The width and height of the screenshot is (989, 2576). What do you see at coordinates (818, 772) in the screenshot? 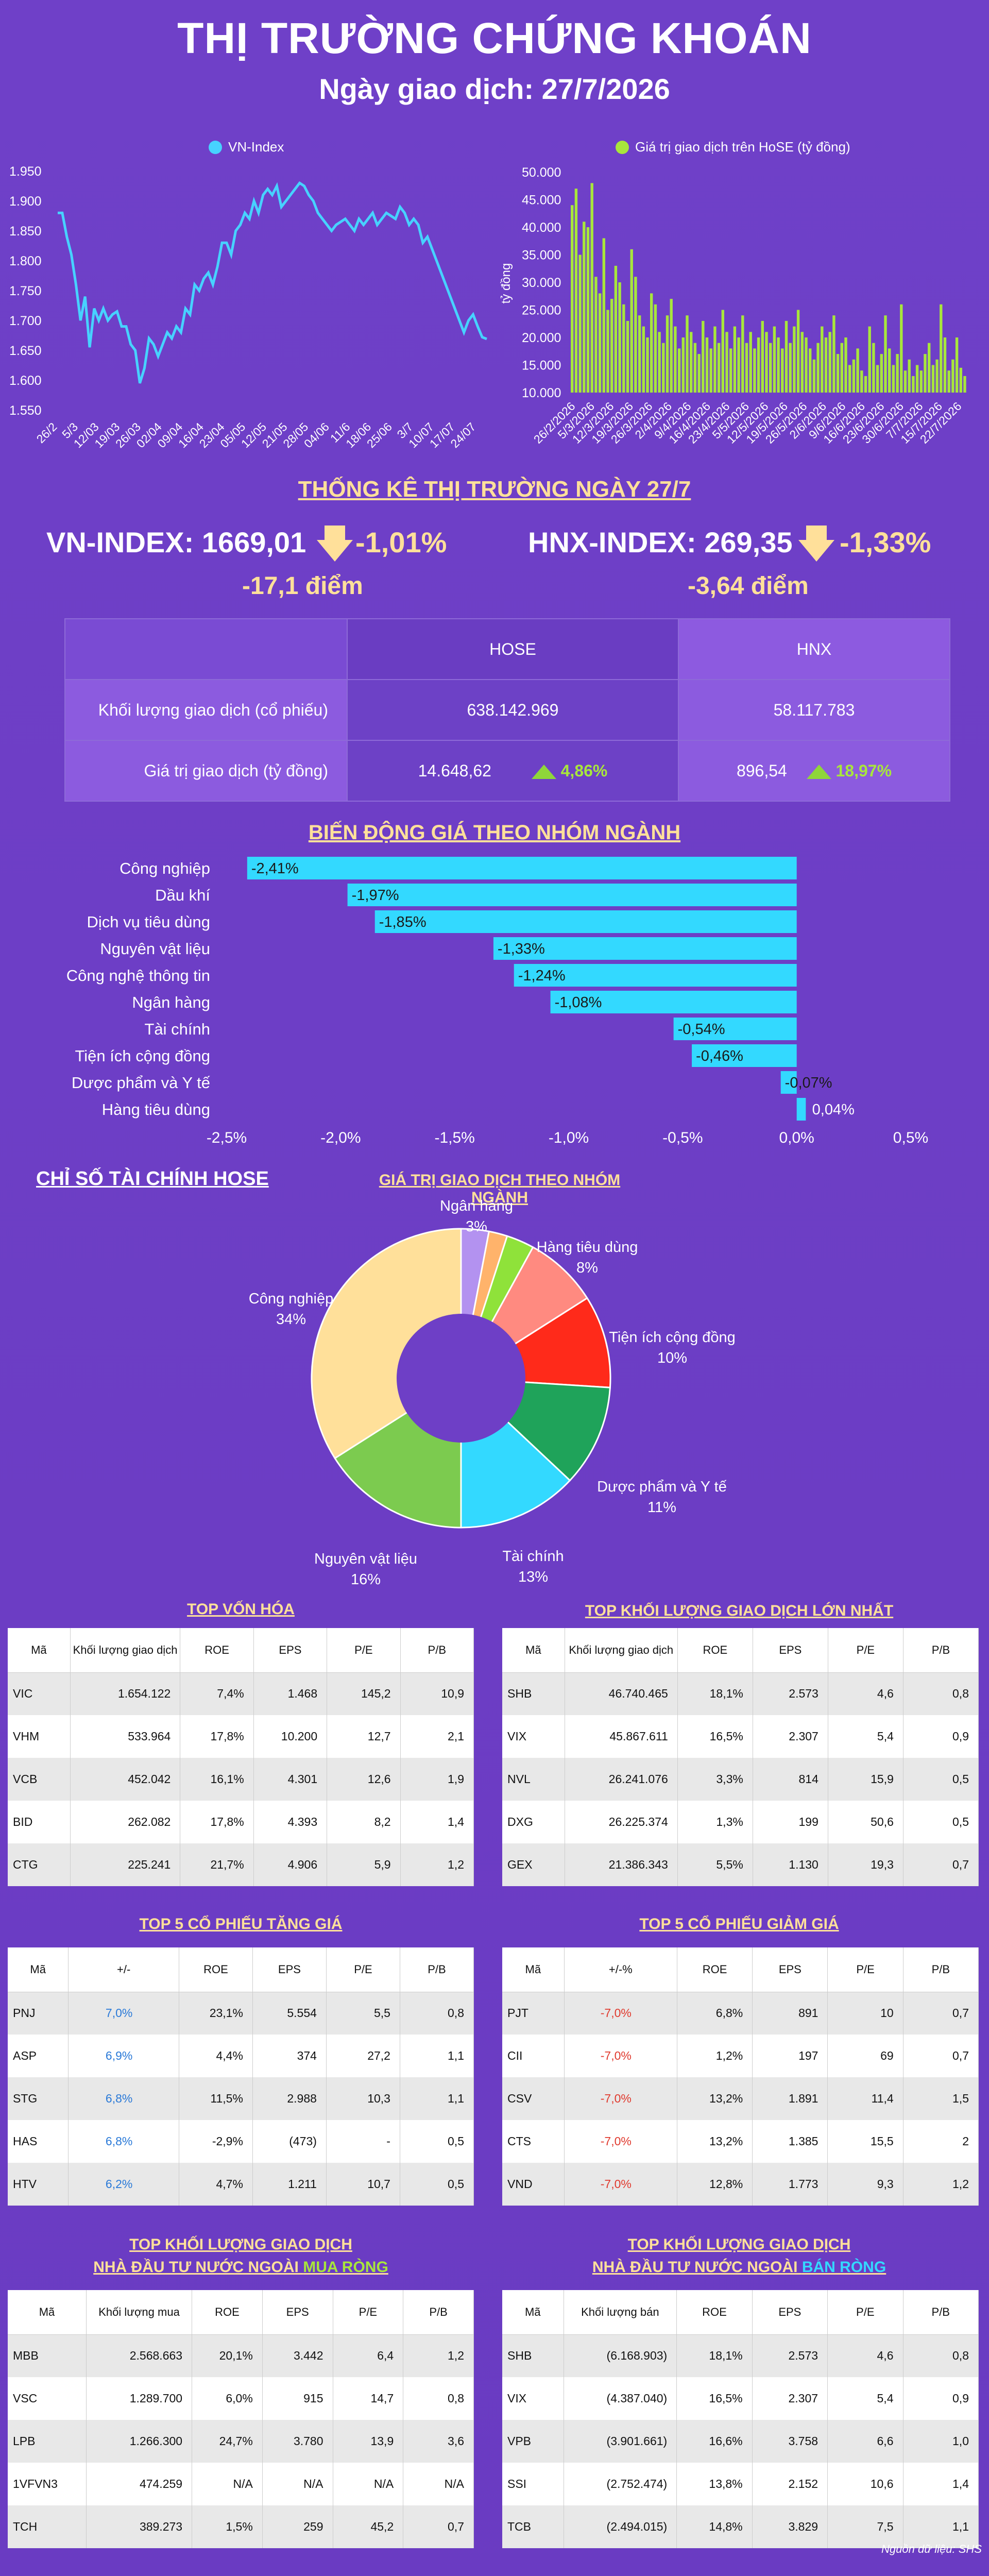
I see `hnx-up-arrow-icon` at bounding box center [818, 772].